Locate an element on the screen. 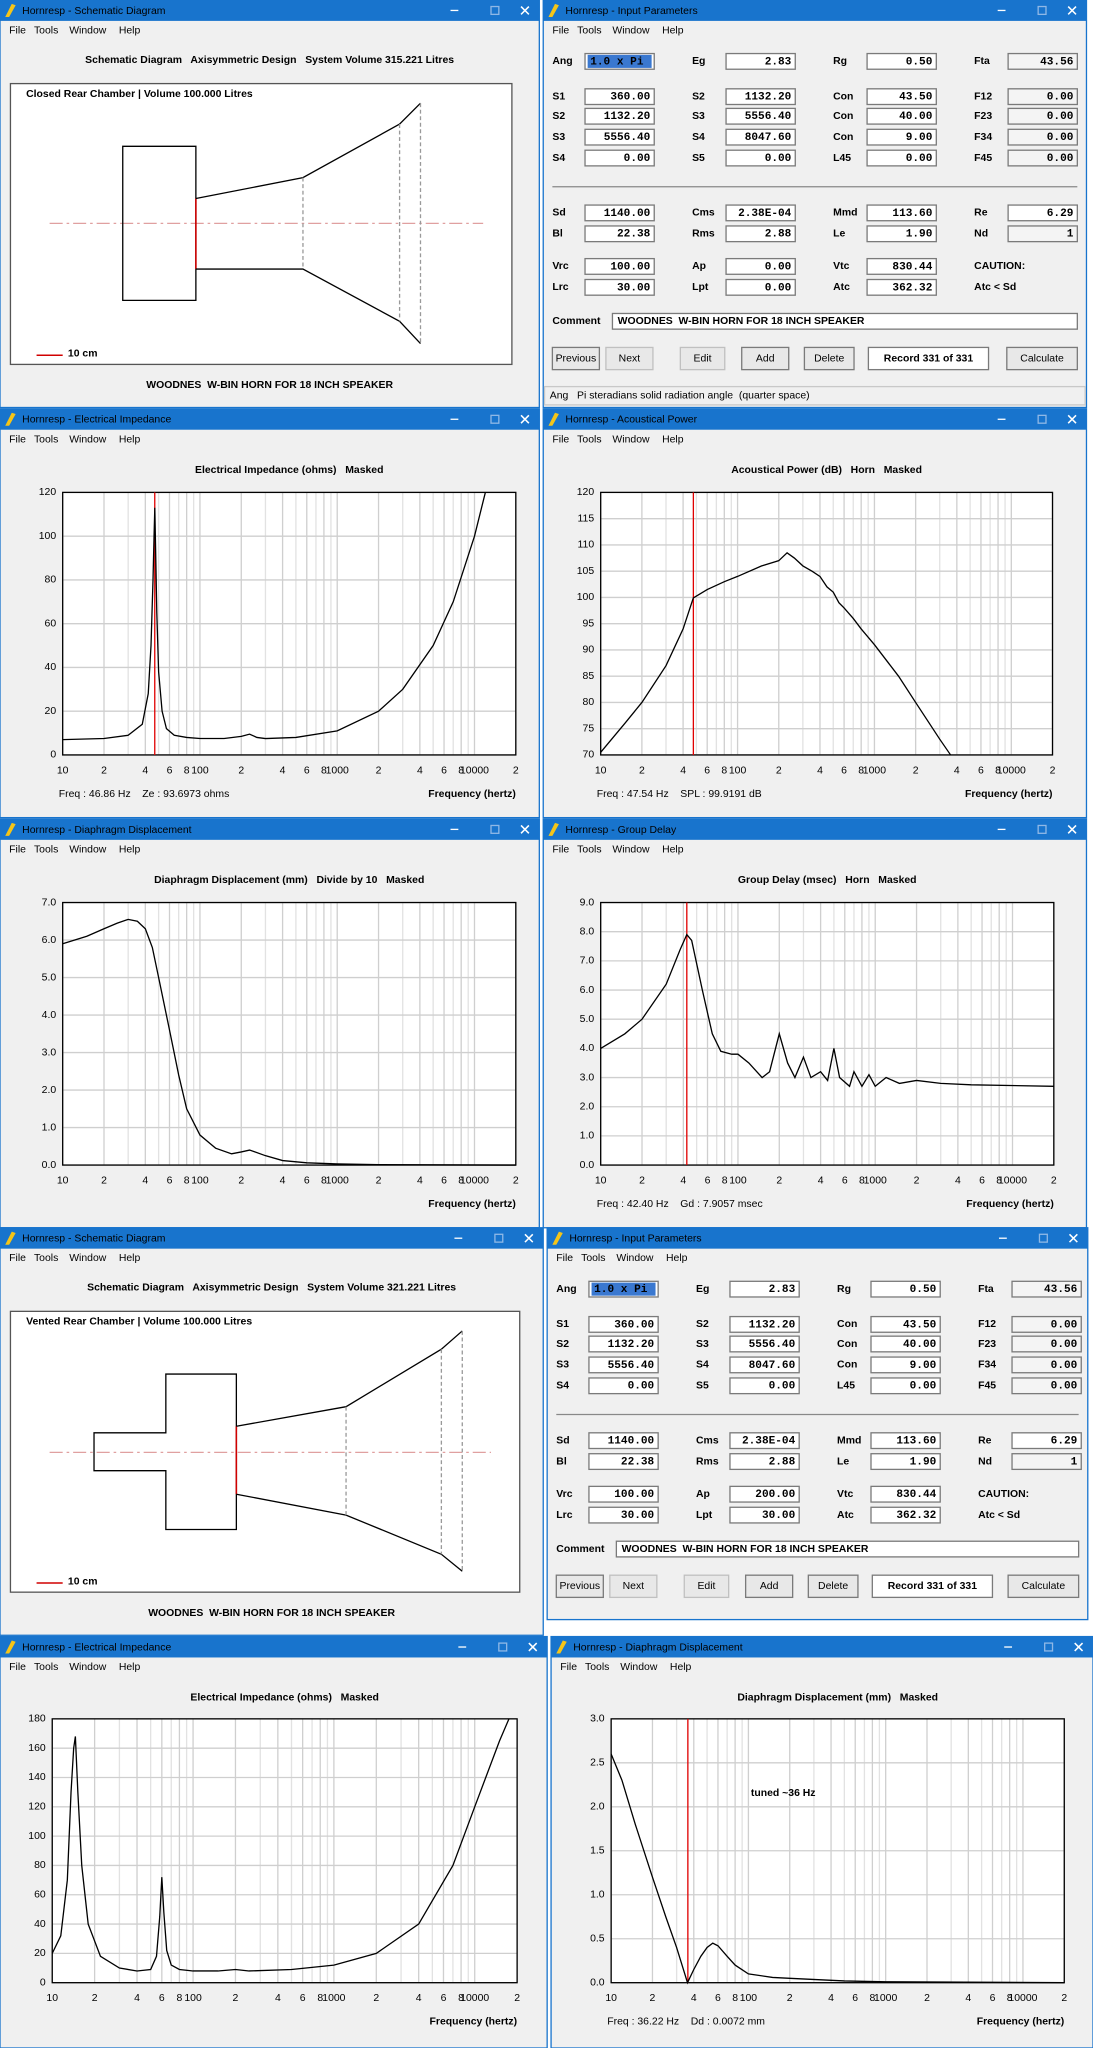 This screenshot has width=1093, height=2048. button-label: Delete is located at coordinates (829, 358).